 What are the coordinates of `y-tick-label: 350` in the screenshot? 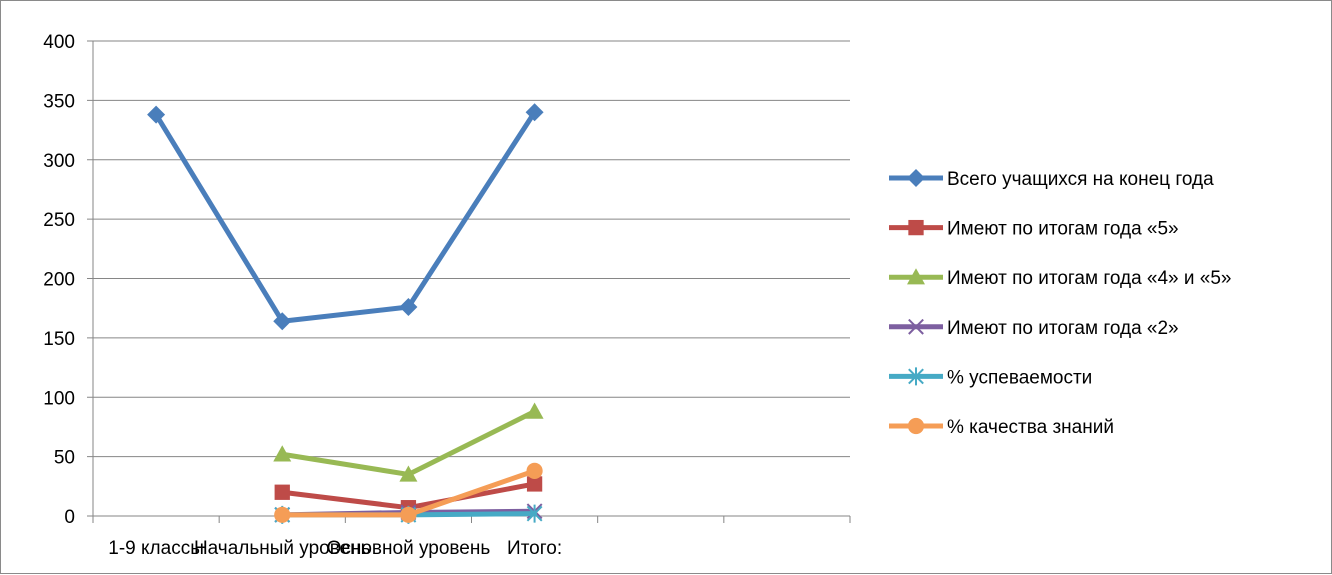 It's located at (59, 101).